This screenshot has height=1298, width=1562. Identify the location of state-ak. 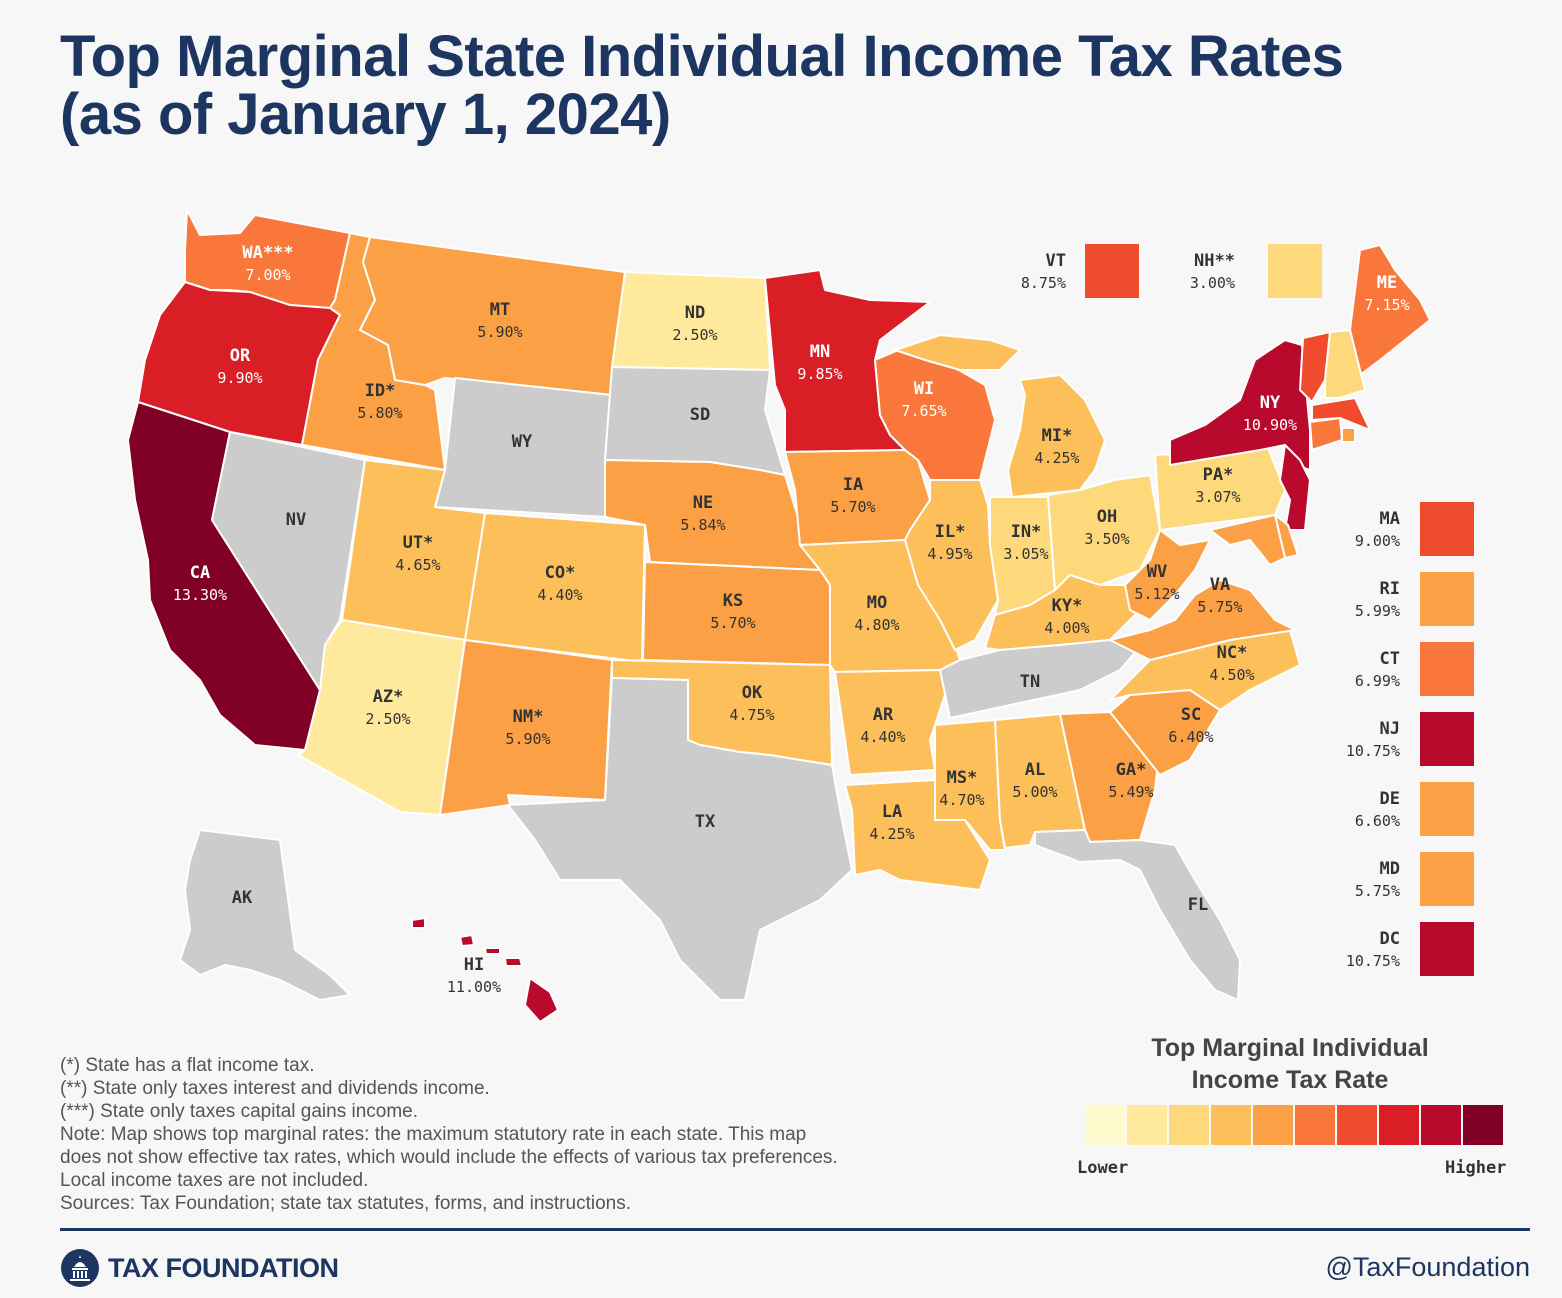
(265, 915).